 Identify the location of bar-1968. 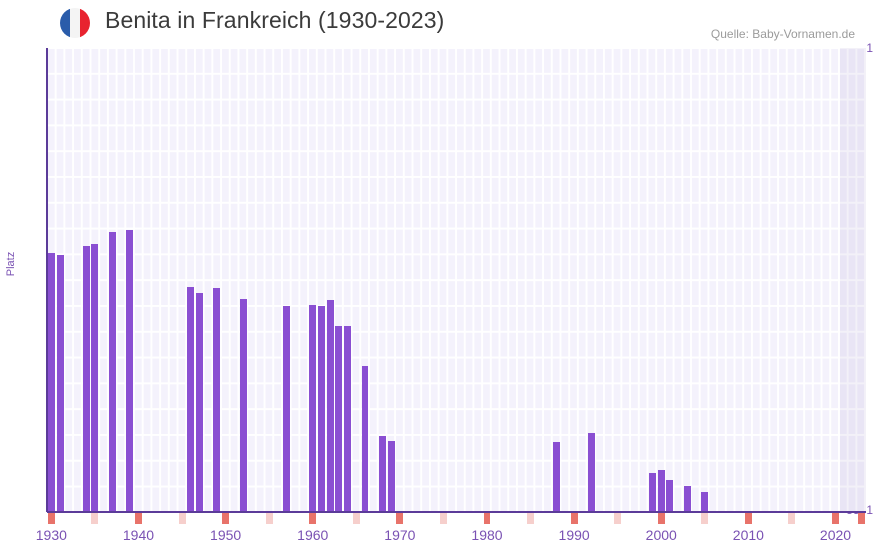
(382, 474).